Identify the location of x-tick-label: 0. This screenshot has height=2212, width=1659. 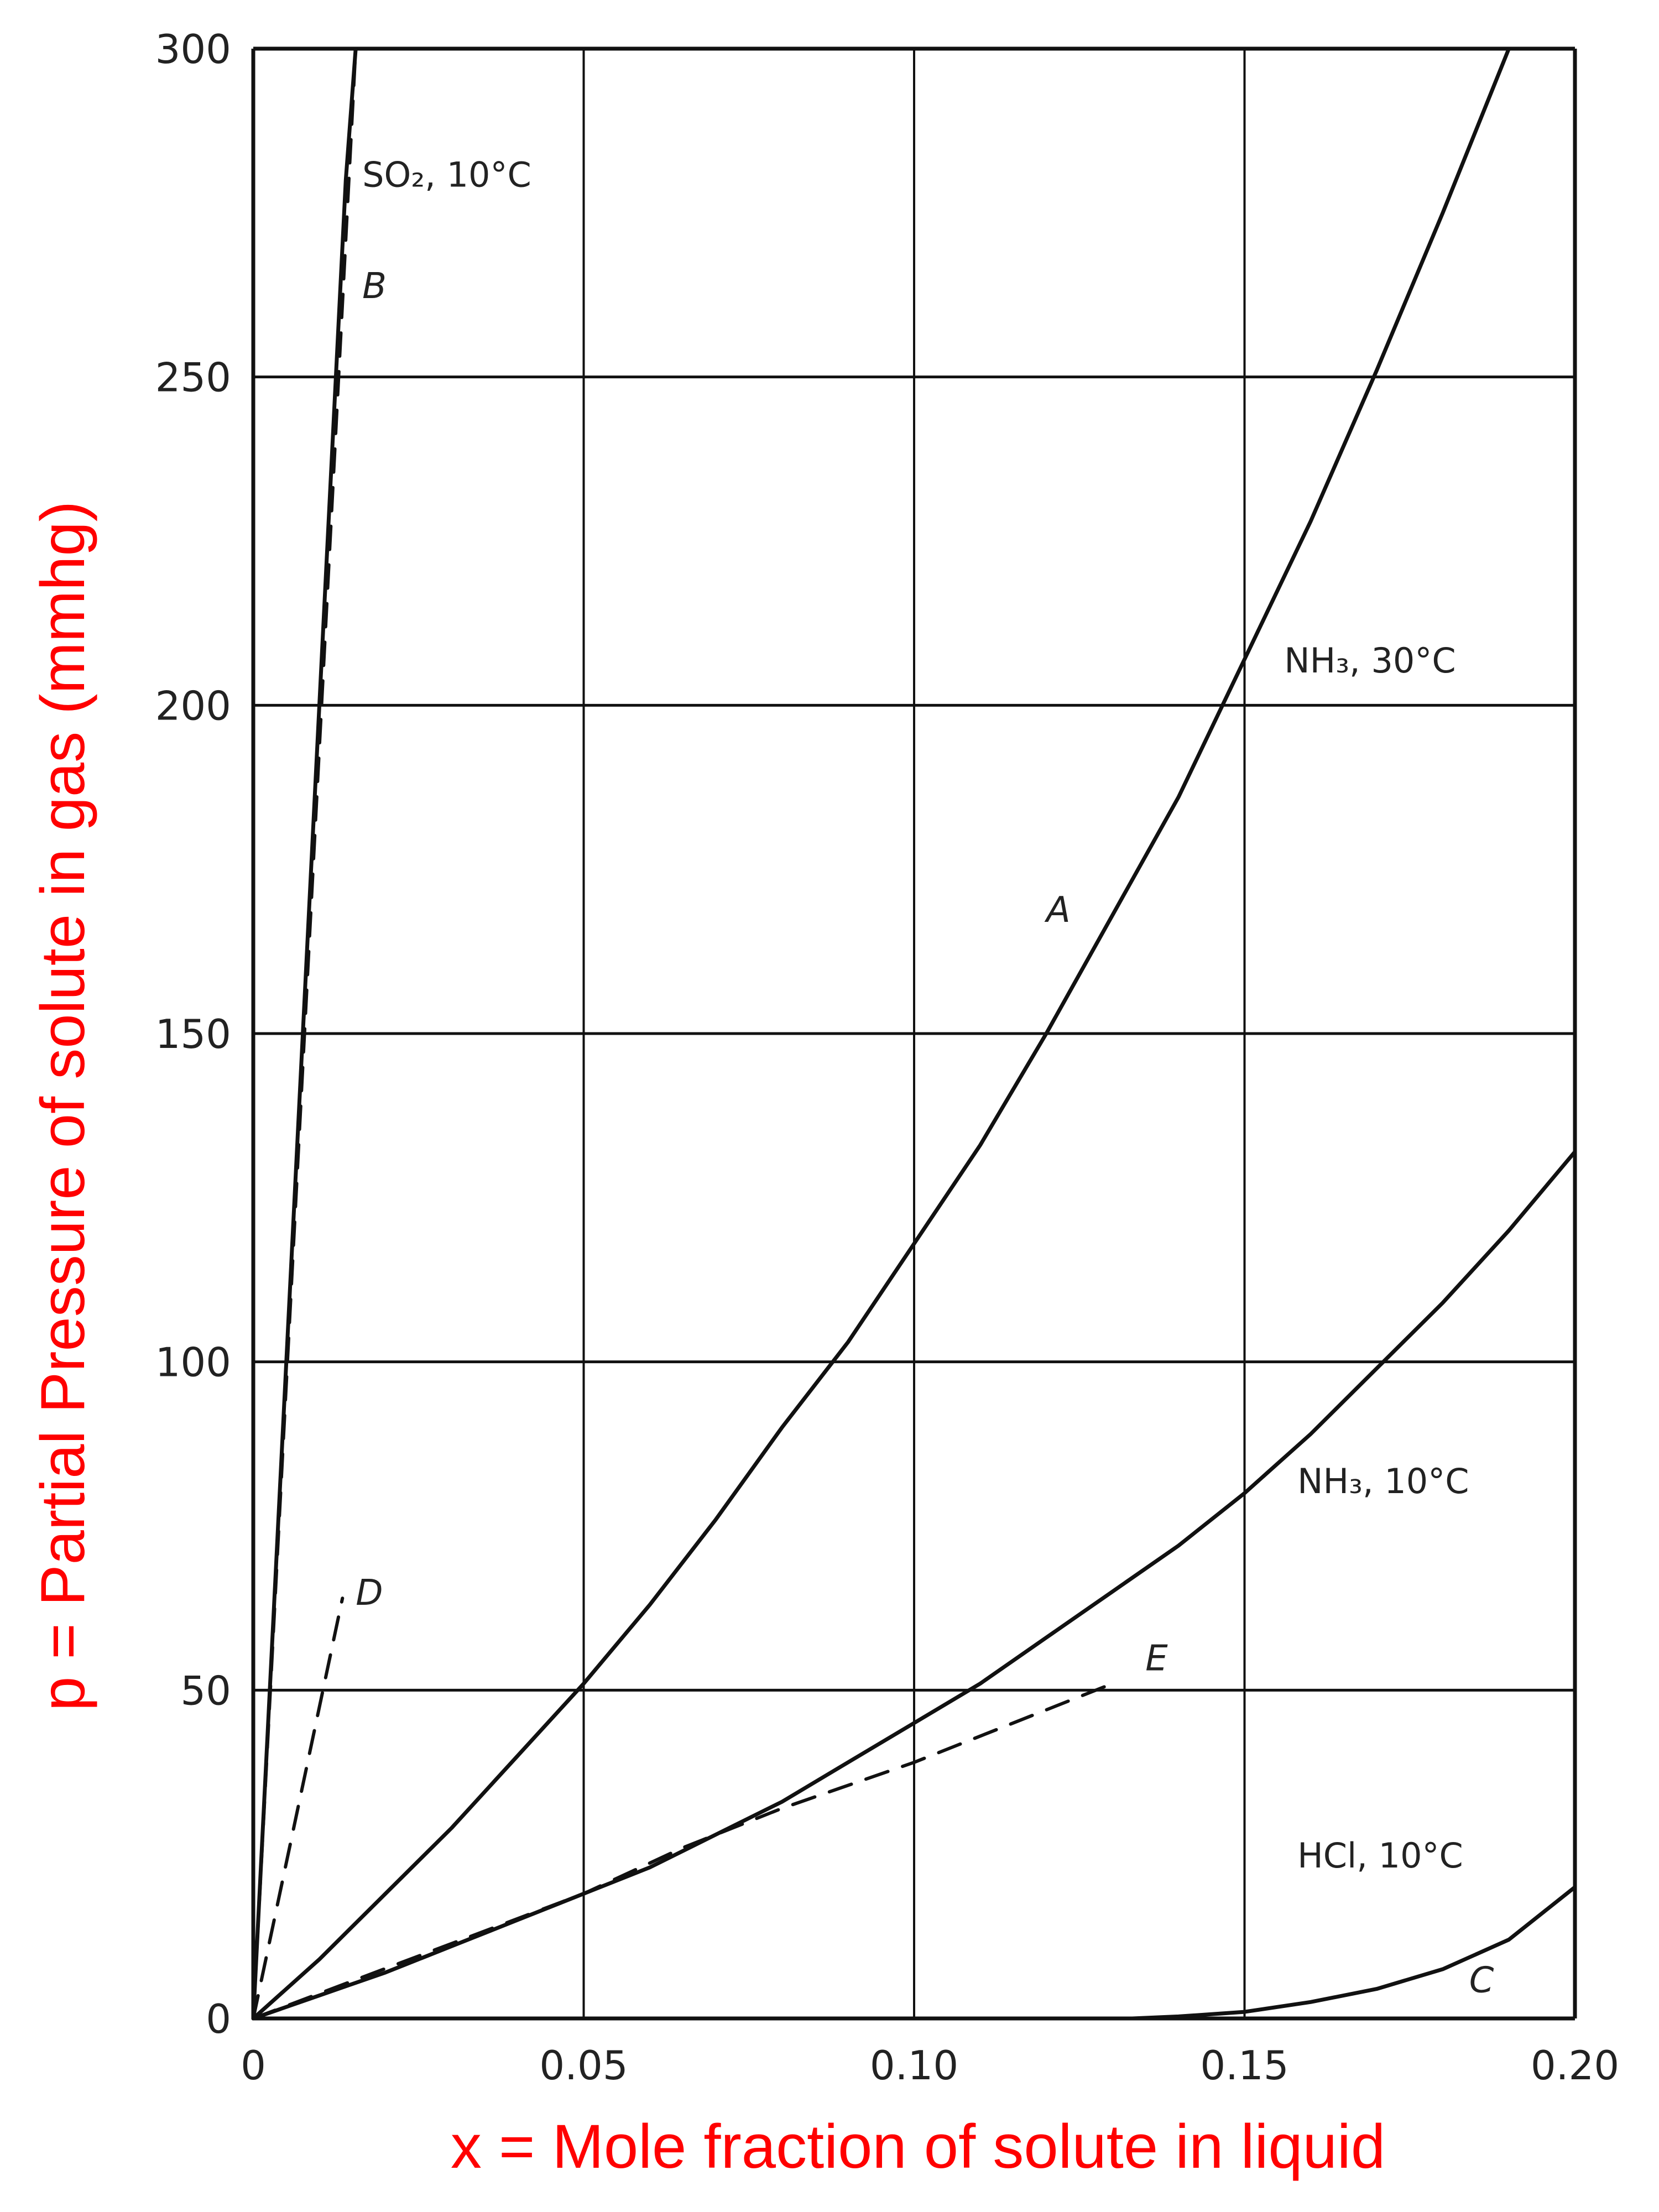
(254, 2066).